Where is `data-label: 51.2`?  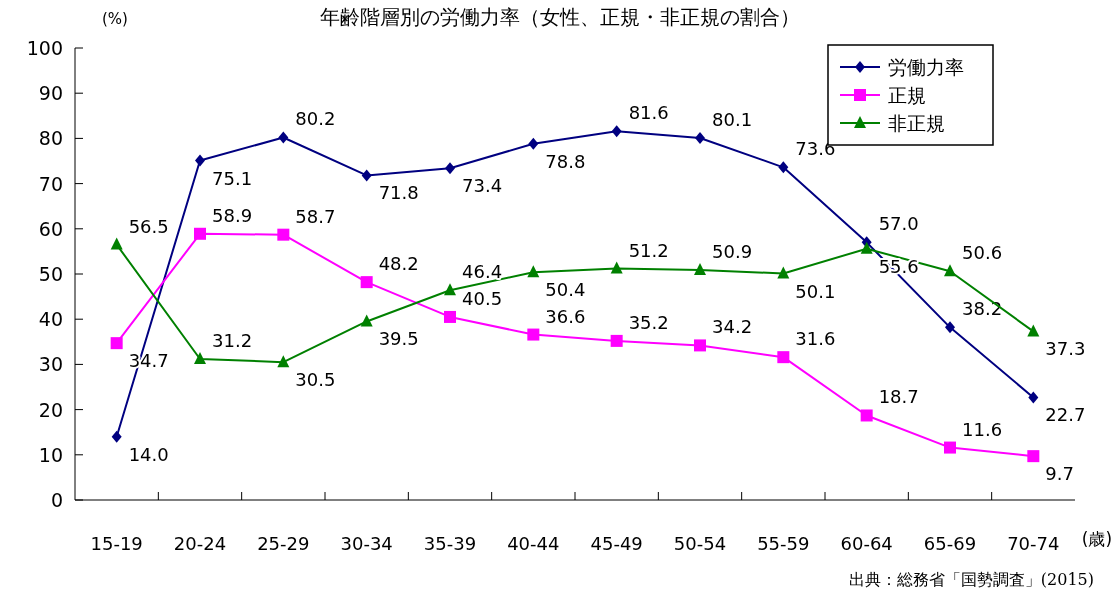 data-label: 51.2 is located at coordinates (648, 250).